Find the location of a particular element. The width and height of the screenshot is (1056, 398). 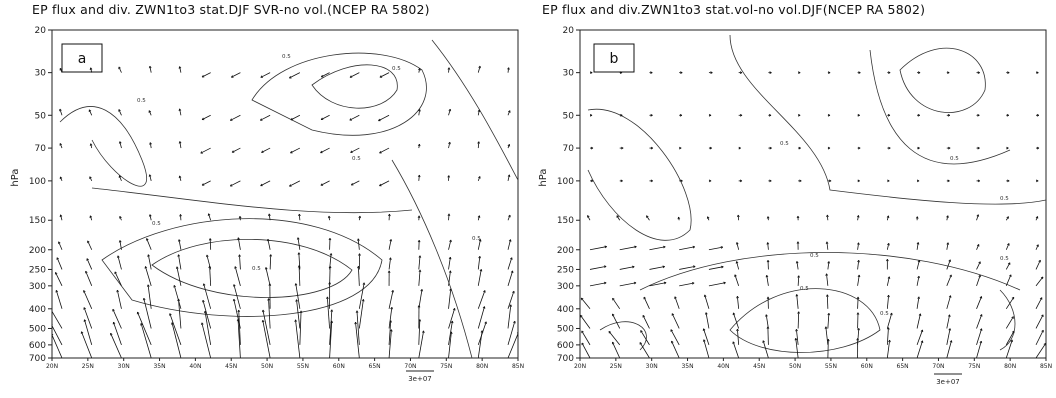

y-tick-label: 700 is located at coordinates (565, 359).